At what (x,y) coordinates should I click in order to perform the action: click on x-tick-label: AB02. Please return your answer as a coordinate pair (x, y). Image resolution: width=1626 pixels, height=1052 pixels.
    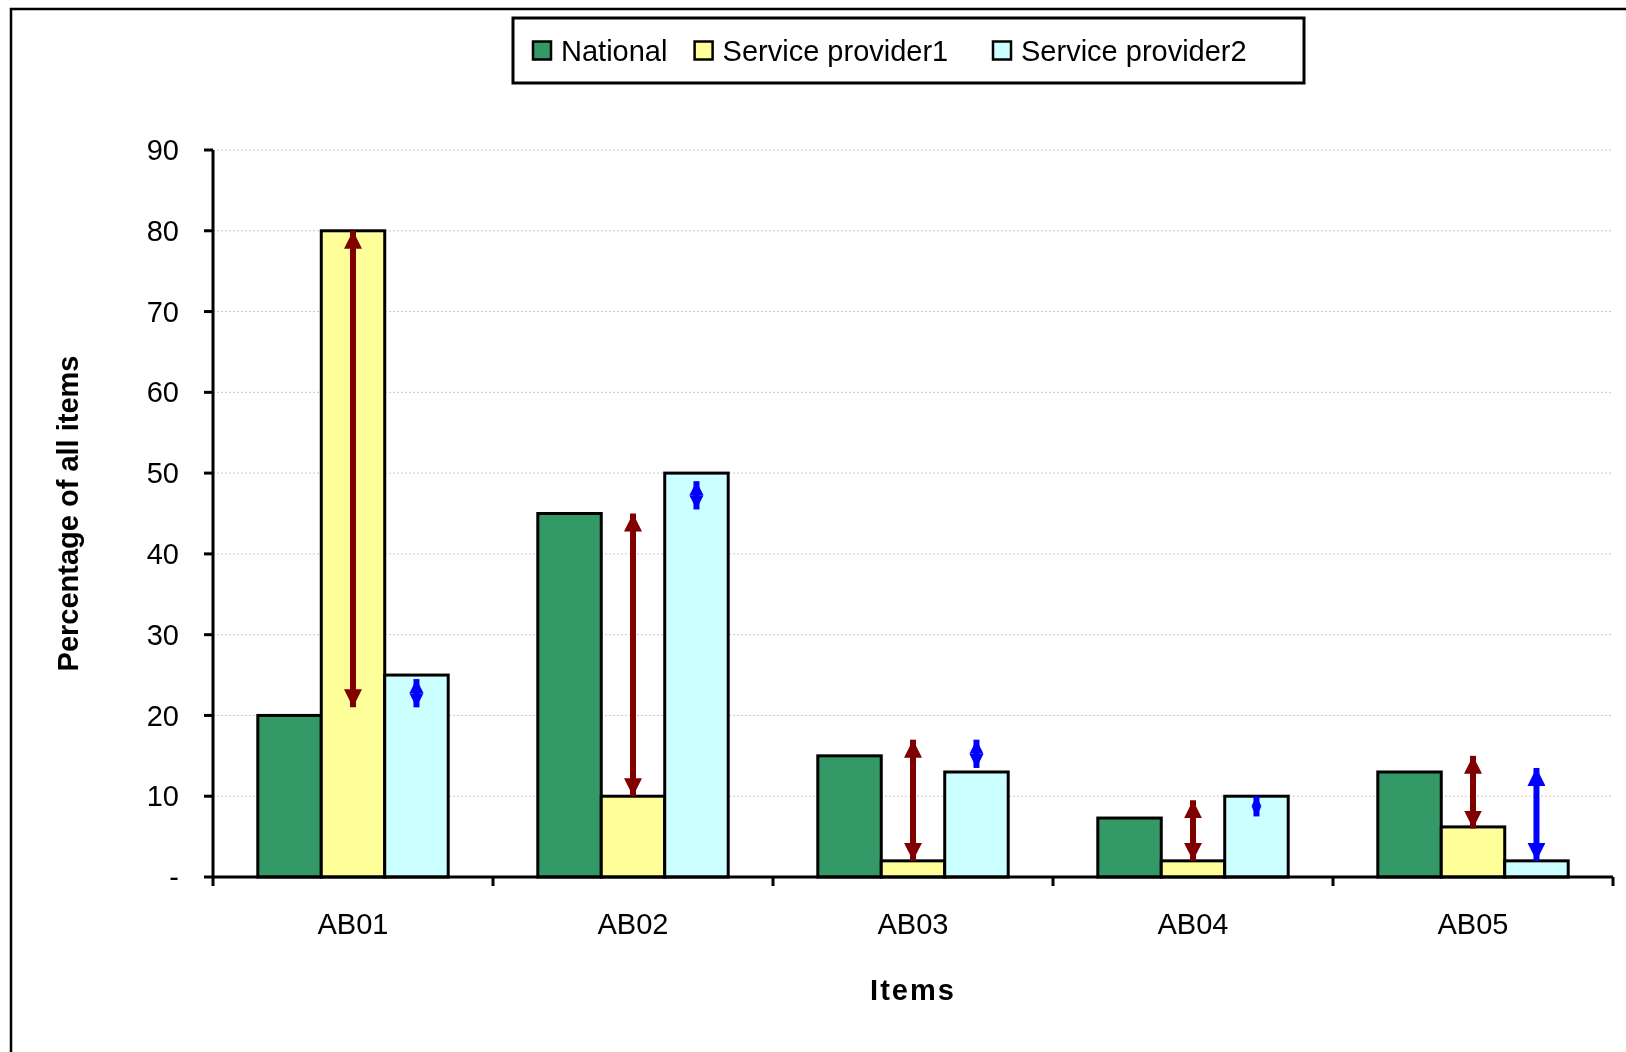
    Looking at the image, I should click on (633, 924).